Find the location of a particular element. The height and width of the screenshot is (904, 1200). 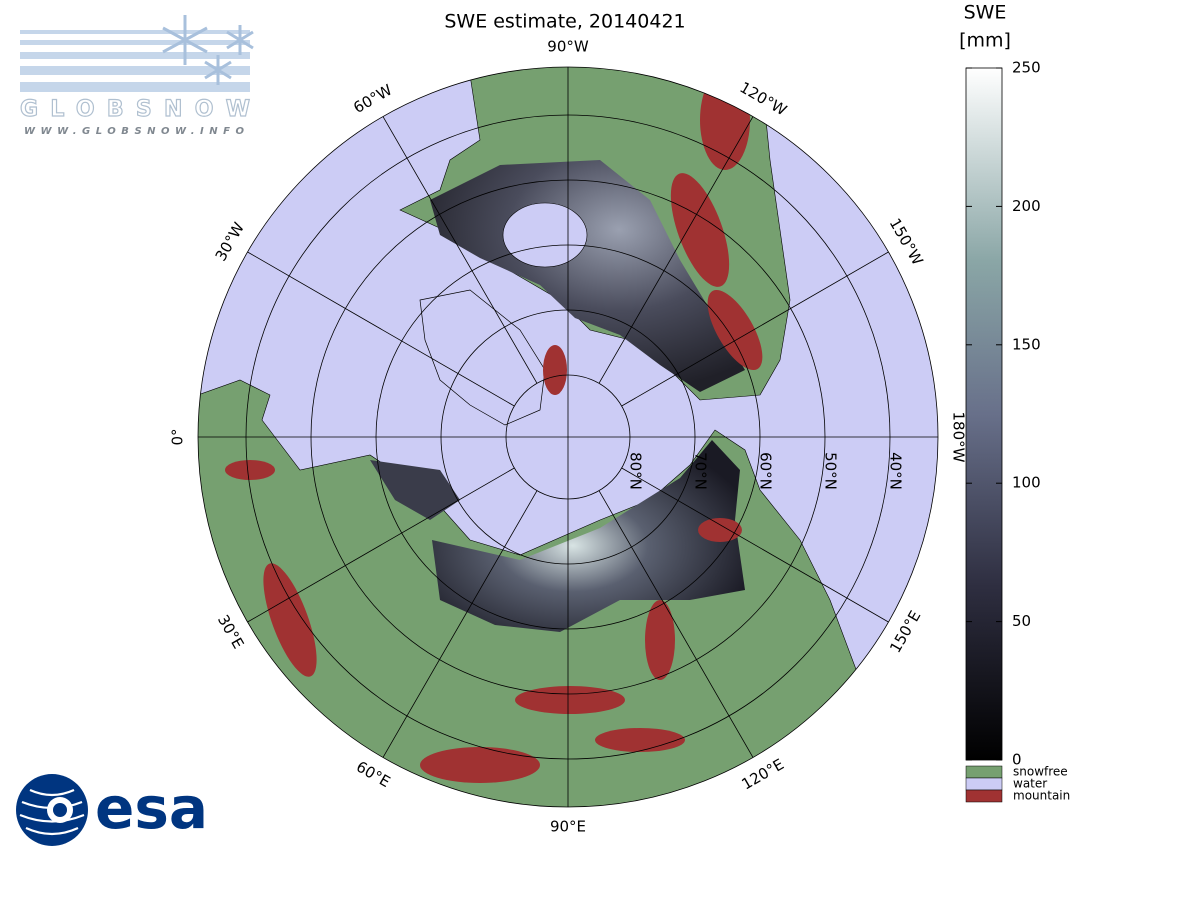

meridian-label: 60°W is located at coordinates (372, 99).